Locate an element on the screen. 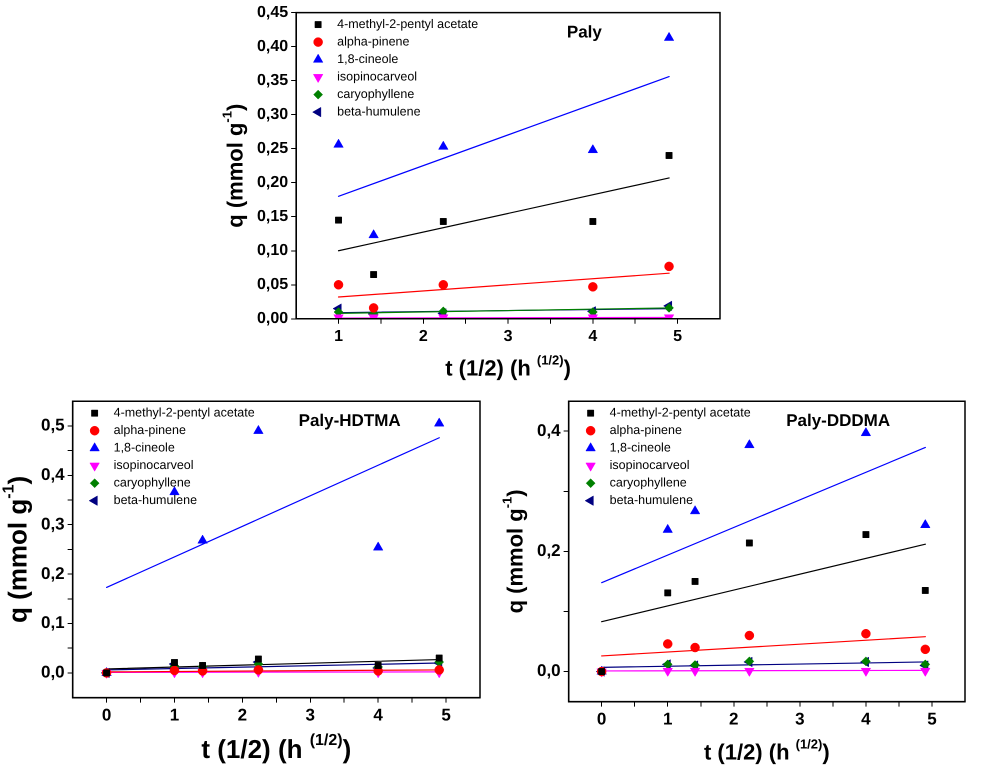  y-tick-label: 0,5 is located at coordinates (52, 425).